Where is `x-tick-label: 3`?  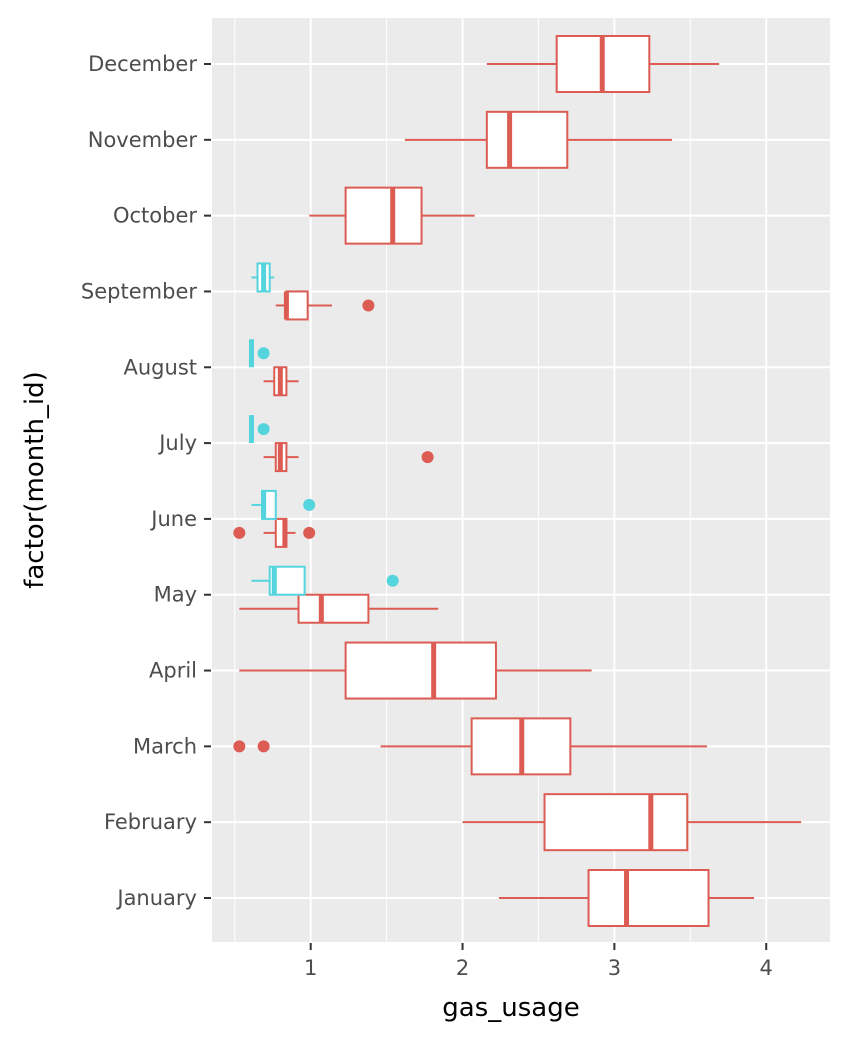
x-tick-label: 3 is located at coordinates (614, 968).